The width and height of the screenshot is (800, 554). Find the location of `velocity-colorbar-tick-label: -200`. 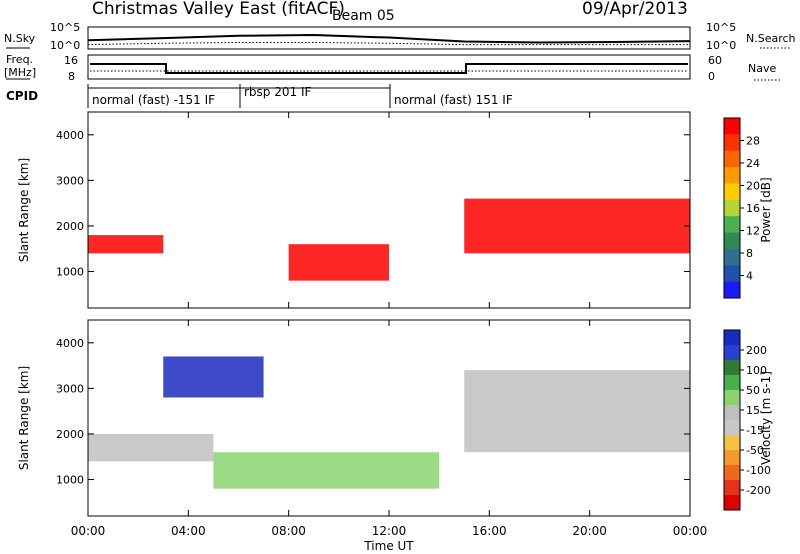

velocity-colorbar-tick-label: -200 is located at coordinates (758, 490).